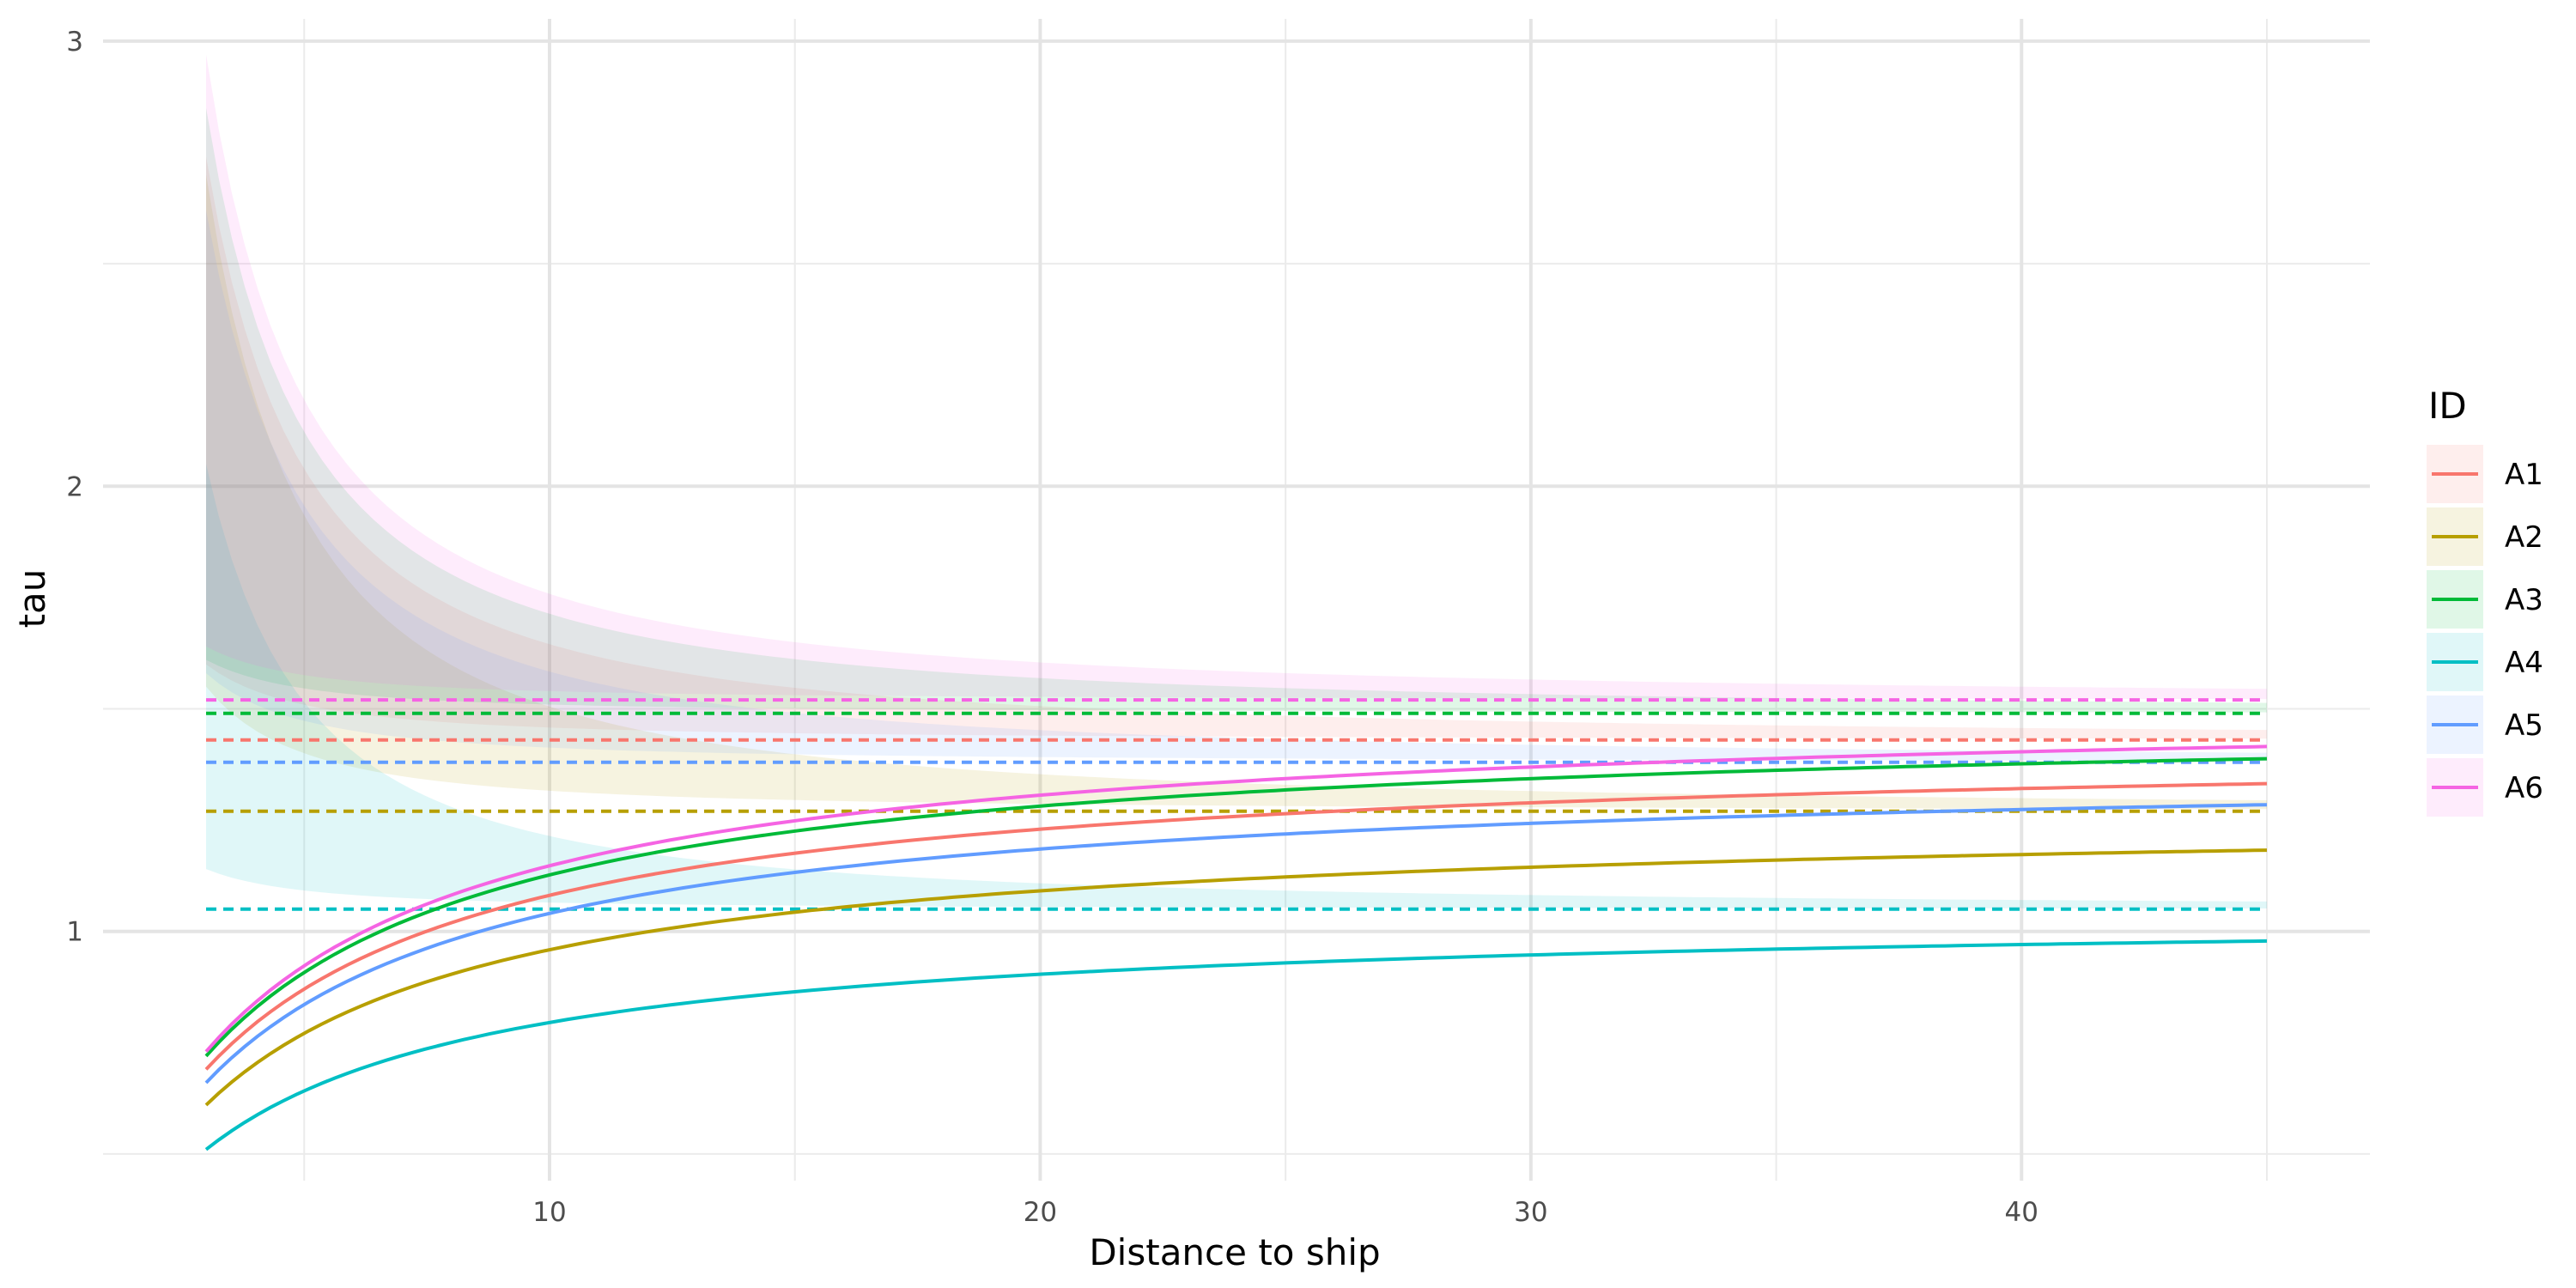  Describe the element at coordinates (2485, 725) in the screenshot. I see `legend-item-a5: A5` at that location.